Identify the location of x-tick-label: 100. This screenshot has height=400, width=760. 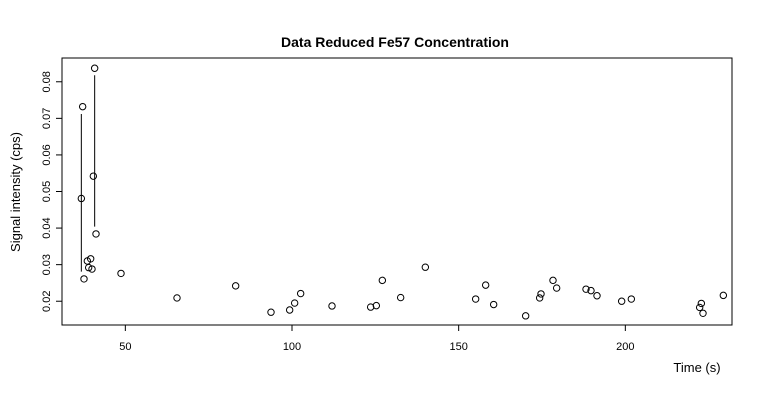
(292, 347).